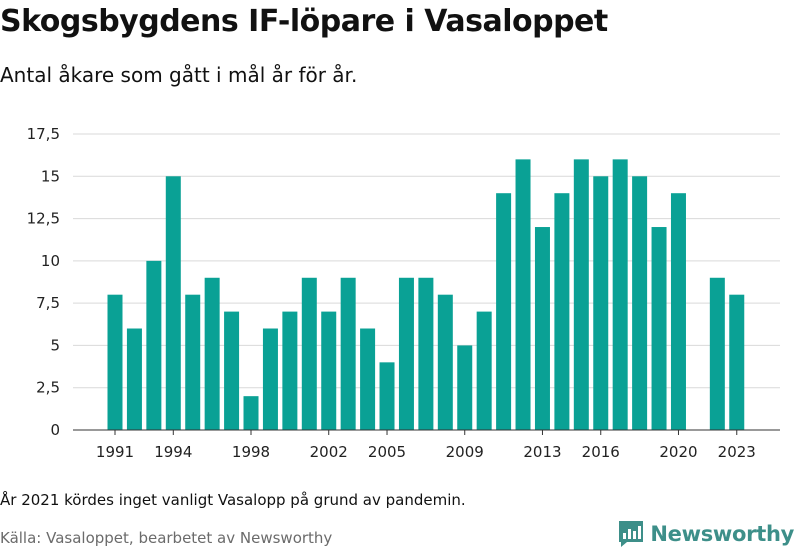 The width and height of the screenshot is (800, 550). What do you see at coordinates (737, 362) in the screenshot?
I see `bar-2023` at bounding box center [737, 362].